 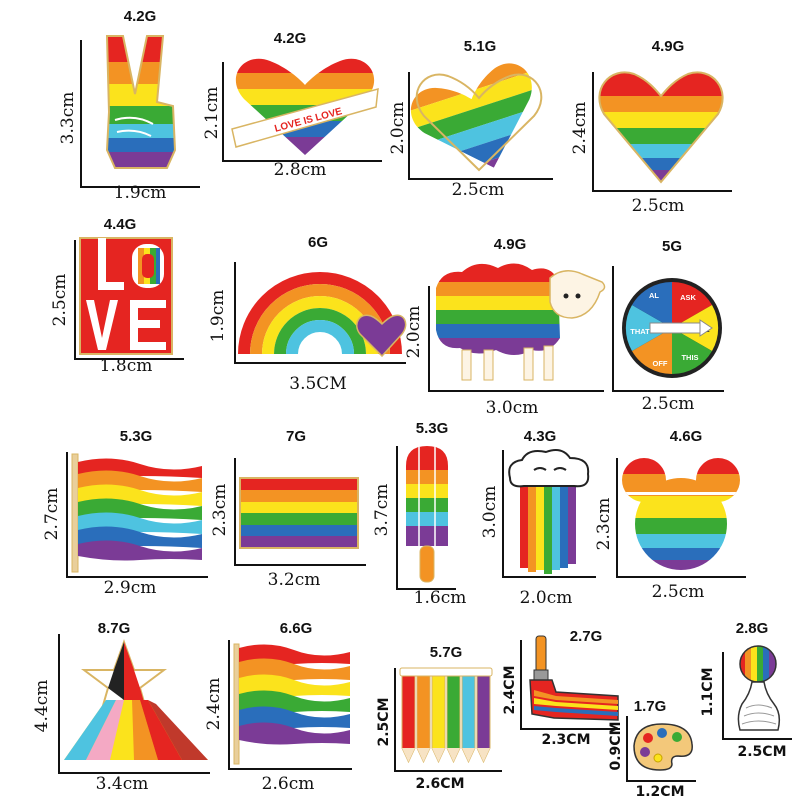 I want to click on pole-flag-image, so click(x=291, y=704).